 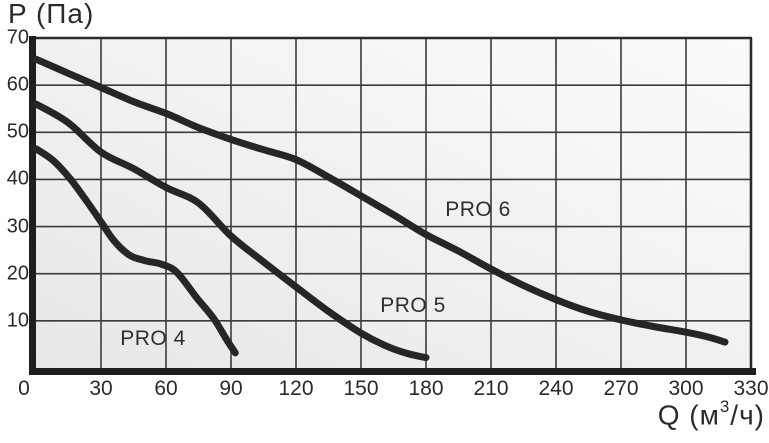 I want to click on y-tick-label: 50, so click(x=17, y=131).